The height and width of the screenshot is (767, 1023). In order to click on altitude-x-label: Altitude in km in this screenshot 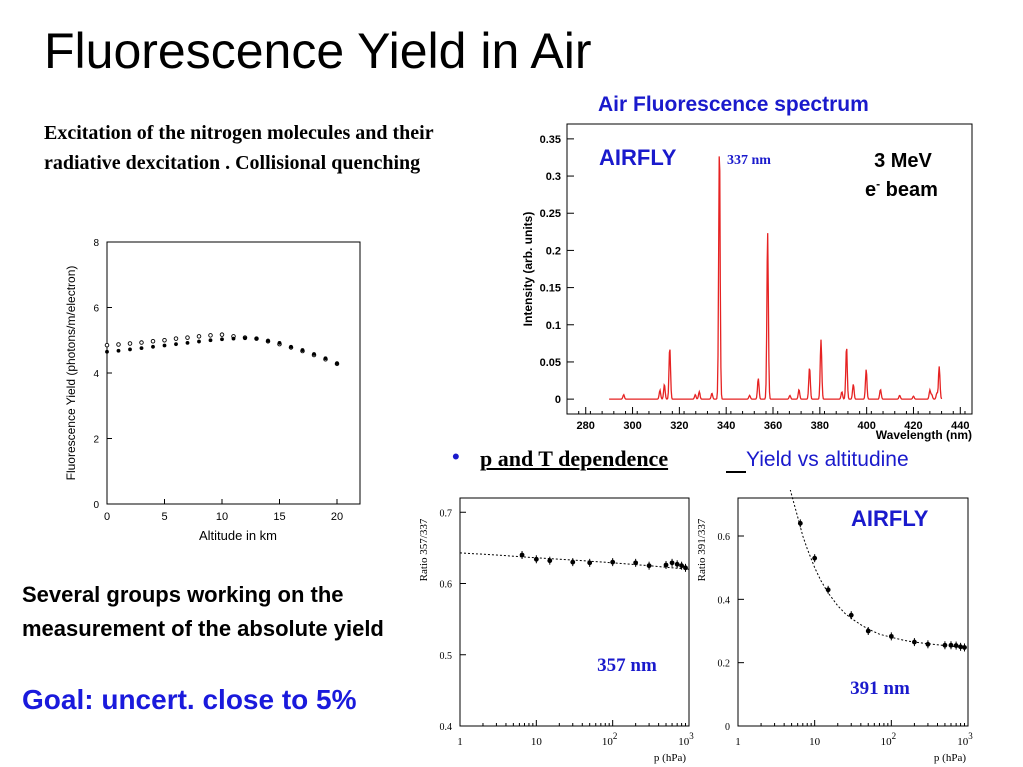, I will do `click(238, 535)`.